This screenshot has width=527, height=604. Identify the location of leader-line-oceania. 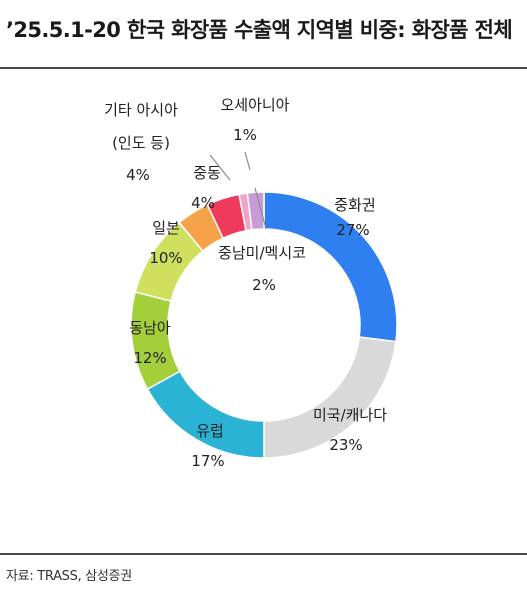
(247, 161).